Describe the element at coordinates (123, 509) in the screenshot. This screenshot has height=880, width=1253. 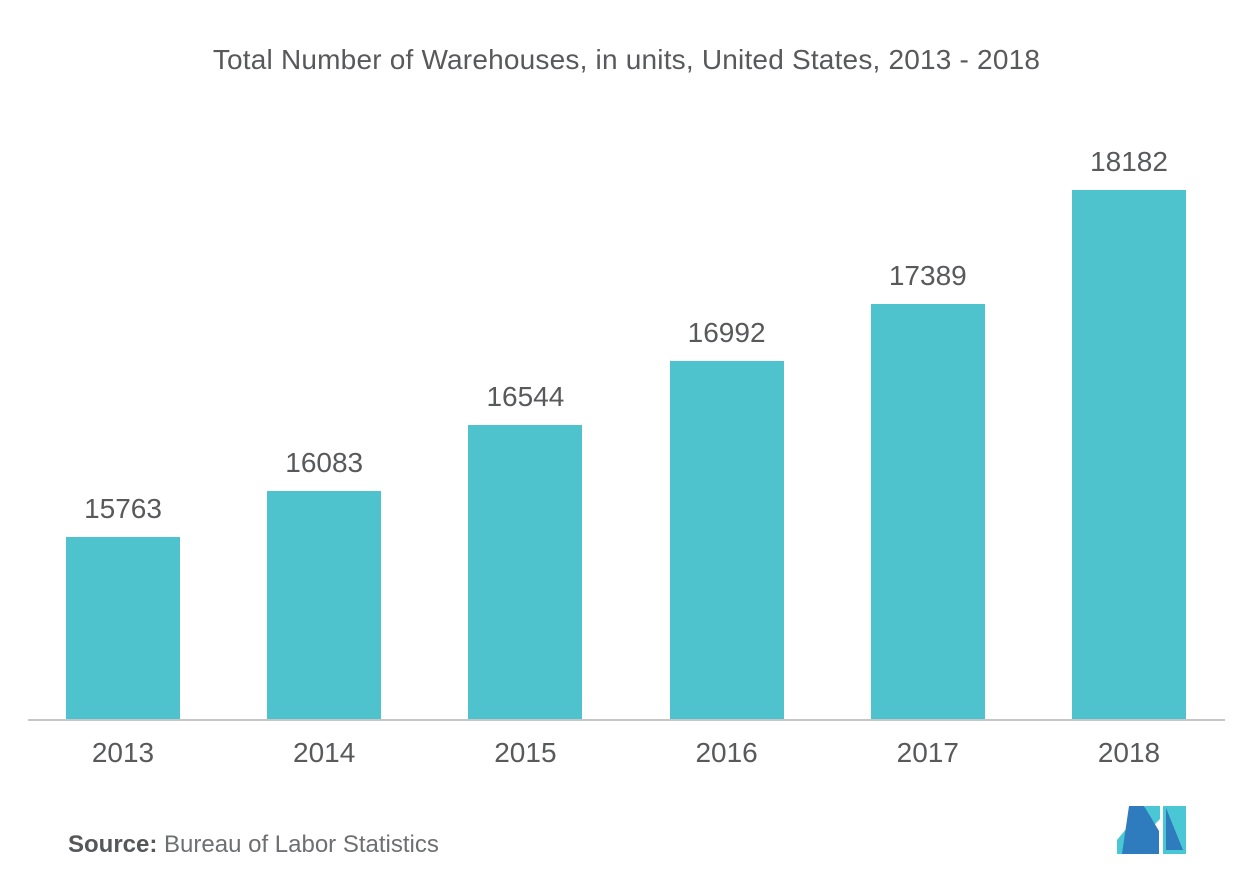
I see `bar-value-label: 15763` at that location.